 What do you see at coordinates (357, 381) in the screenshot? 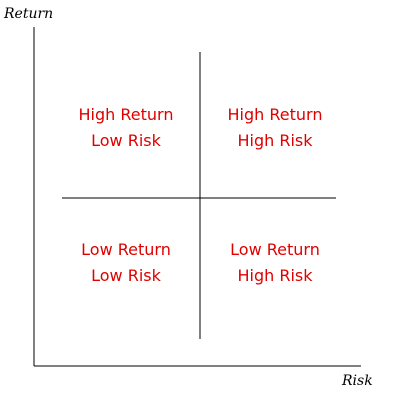
I see `x-axis-label: Risk` at bounding box center [357, 381].